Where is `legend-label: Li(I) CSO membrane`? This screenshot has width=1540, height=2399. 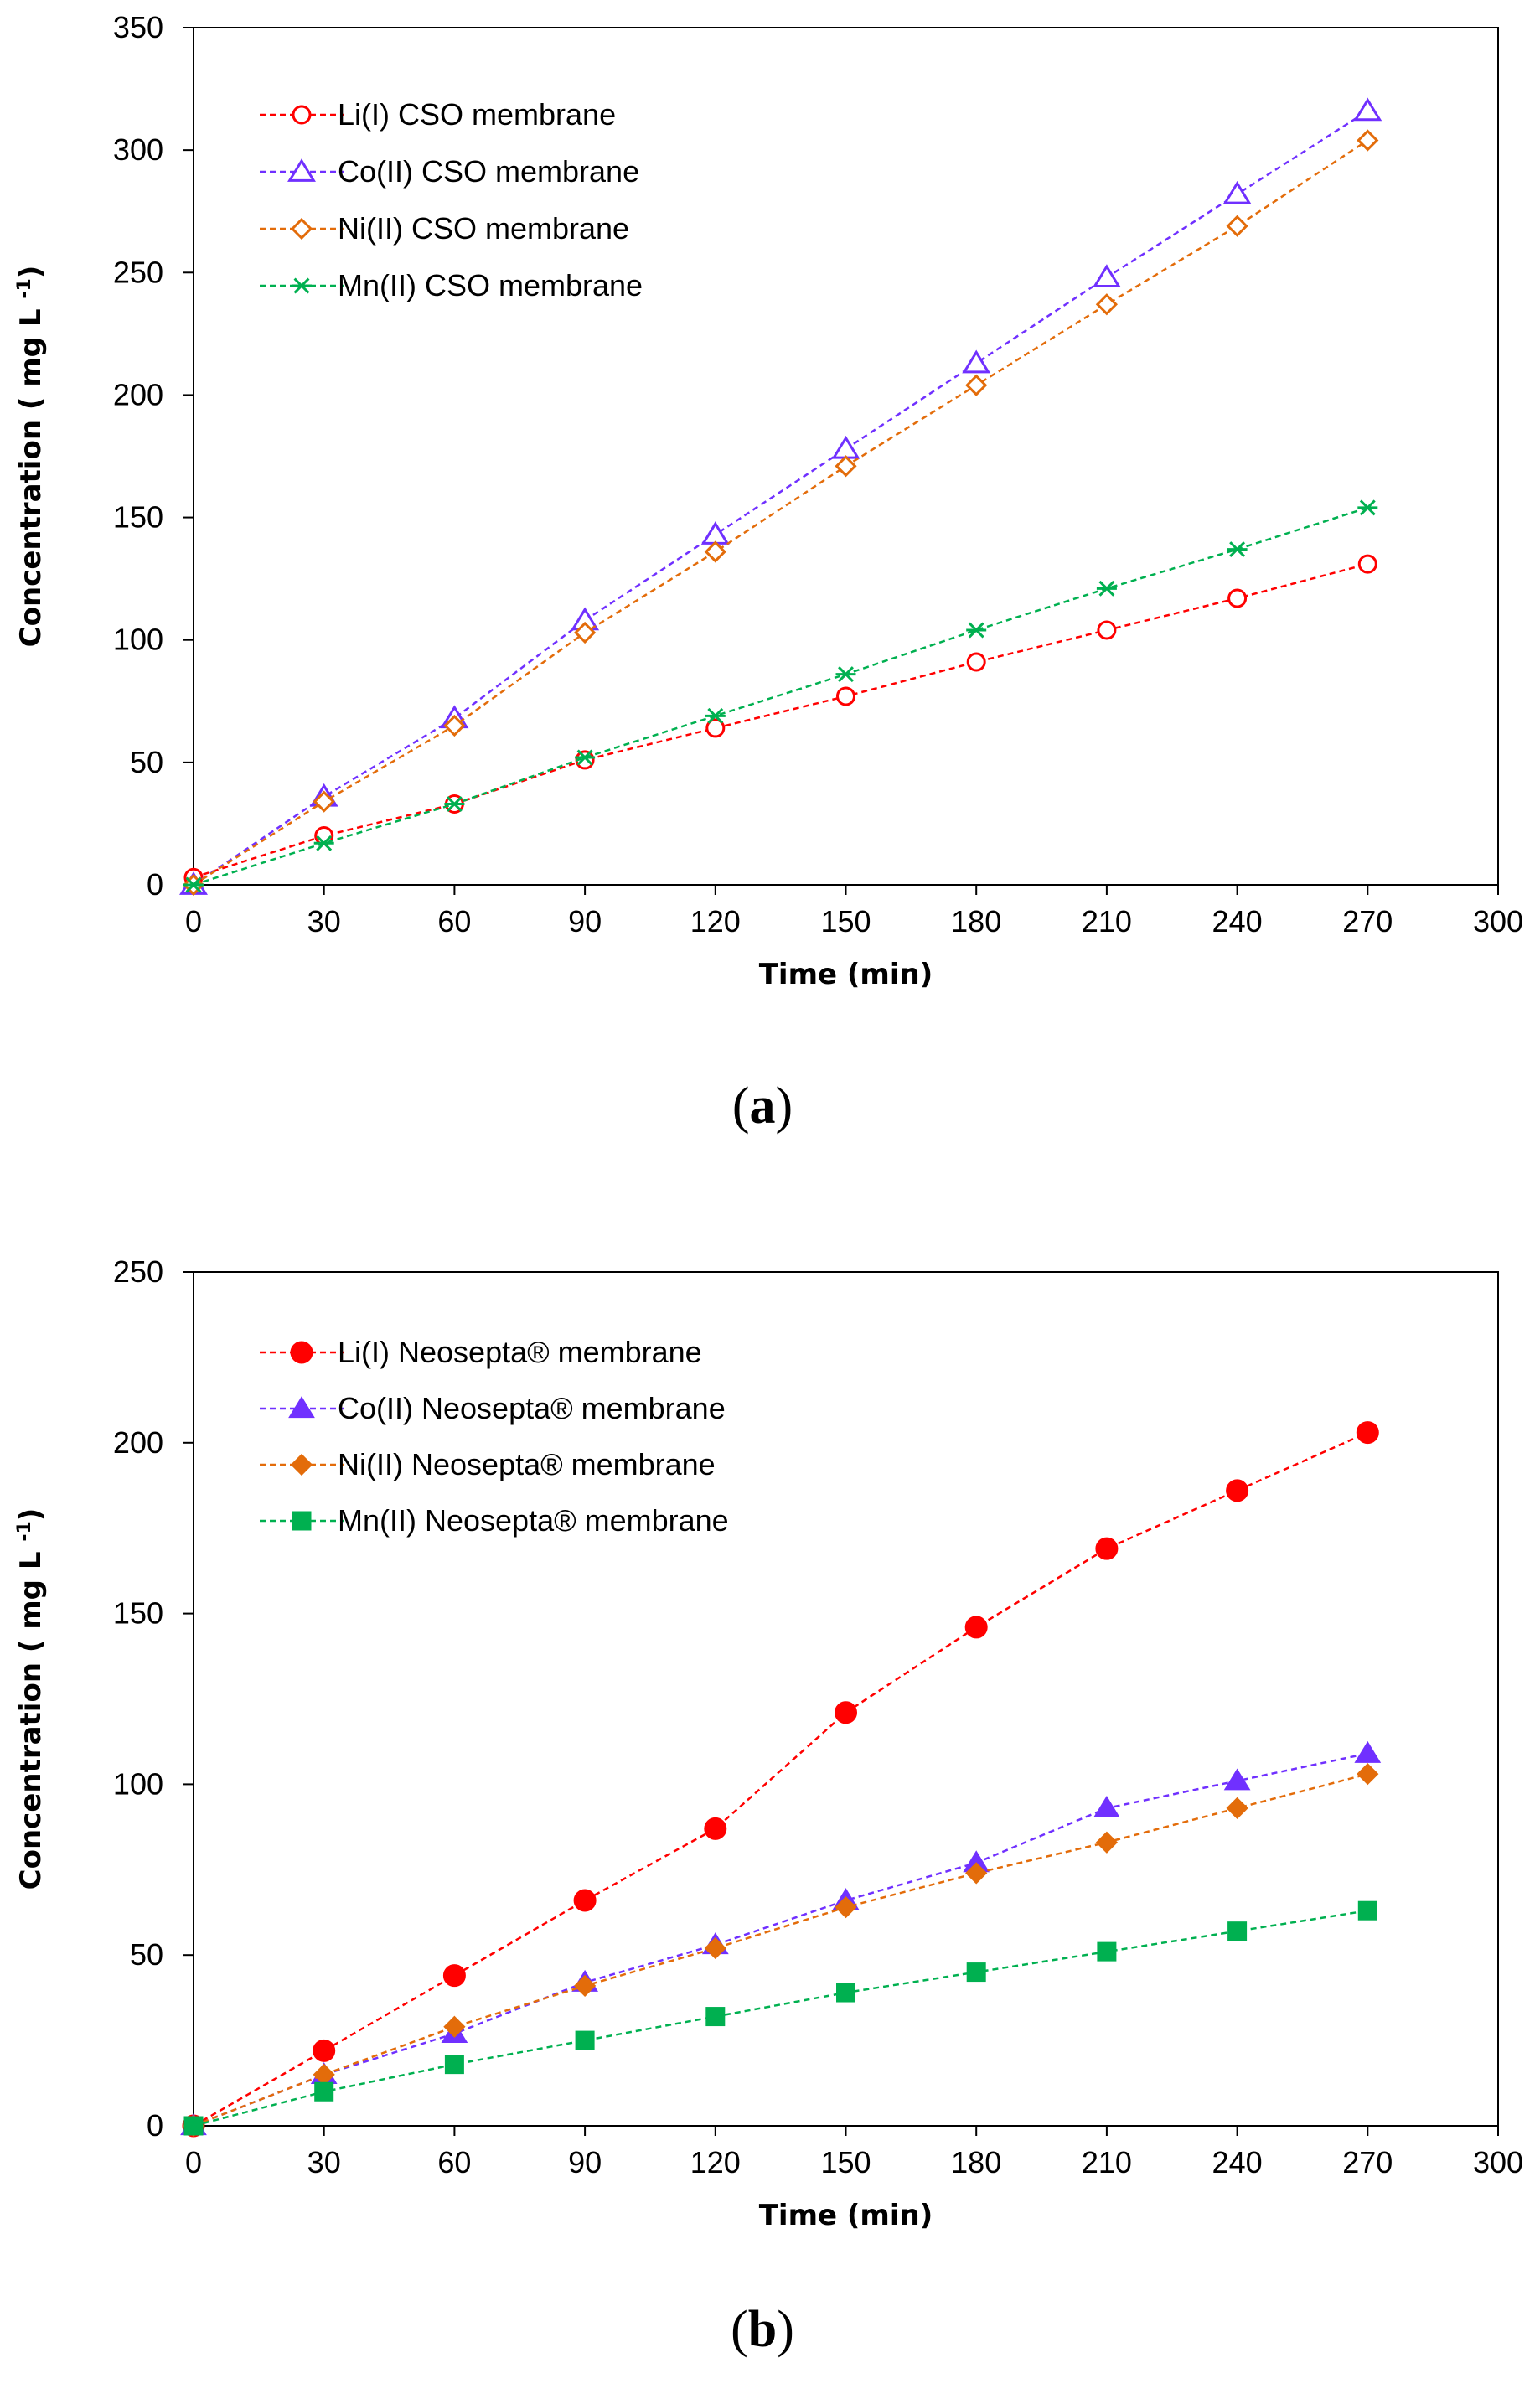
legend-label: Li(I) CSO membrane is located at coordinates (477, 115).